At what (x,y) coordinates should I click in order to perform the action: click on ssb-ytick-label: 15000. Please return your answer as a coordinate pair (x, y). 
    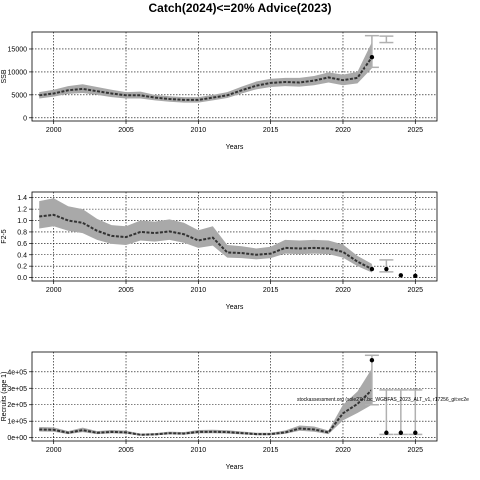
    Looking at the image, I should click on (18, 49).